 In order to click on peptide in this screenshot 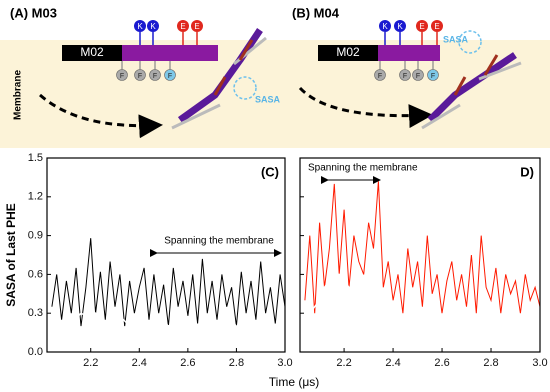, I will do `click(472, 87)`.